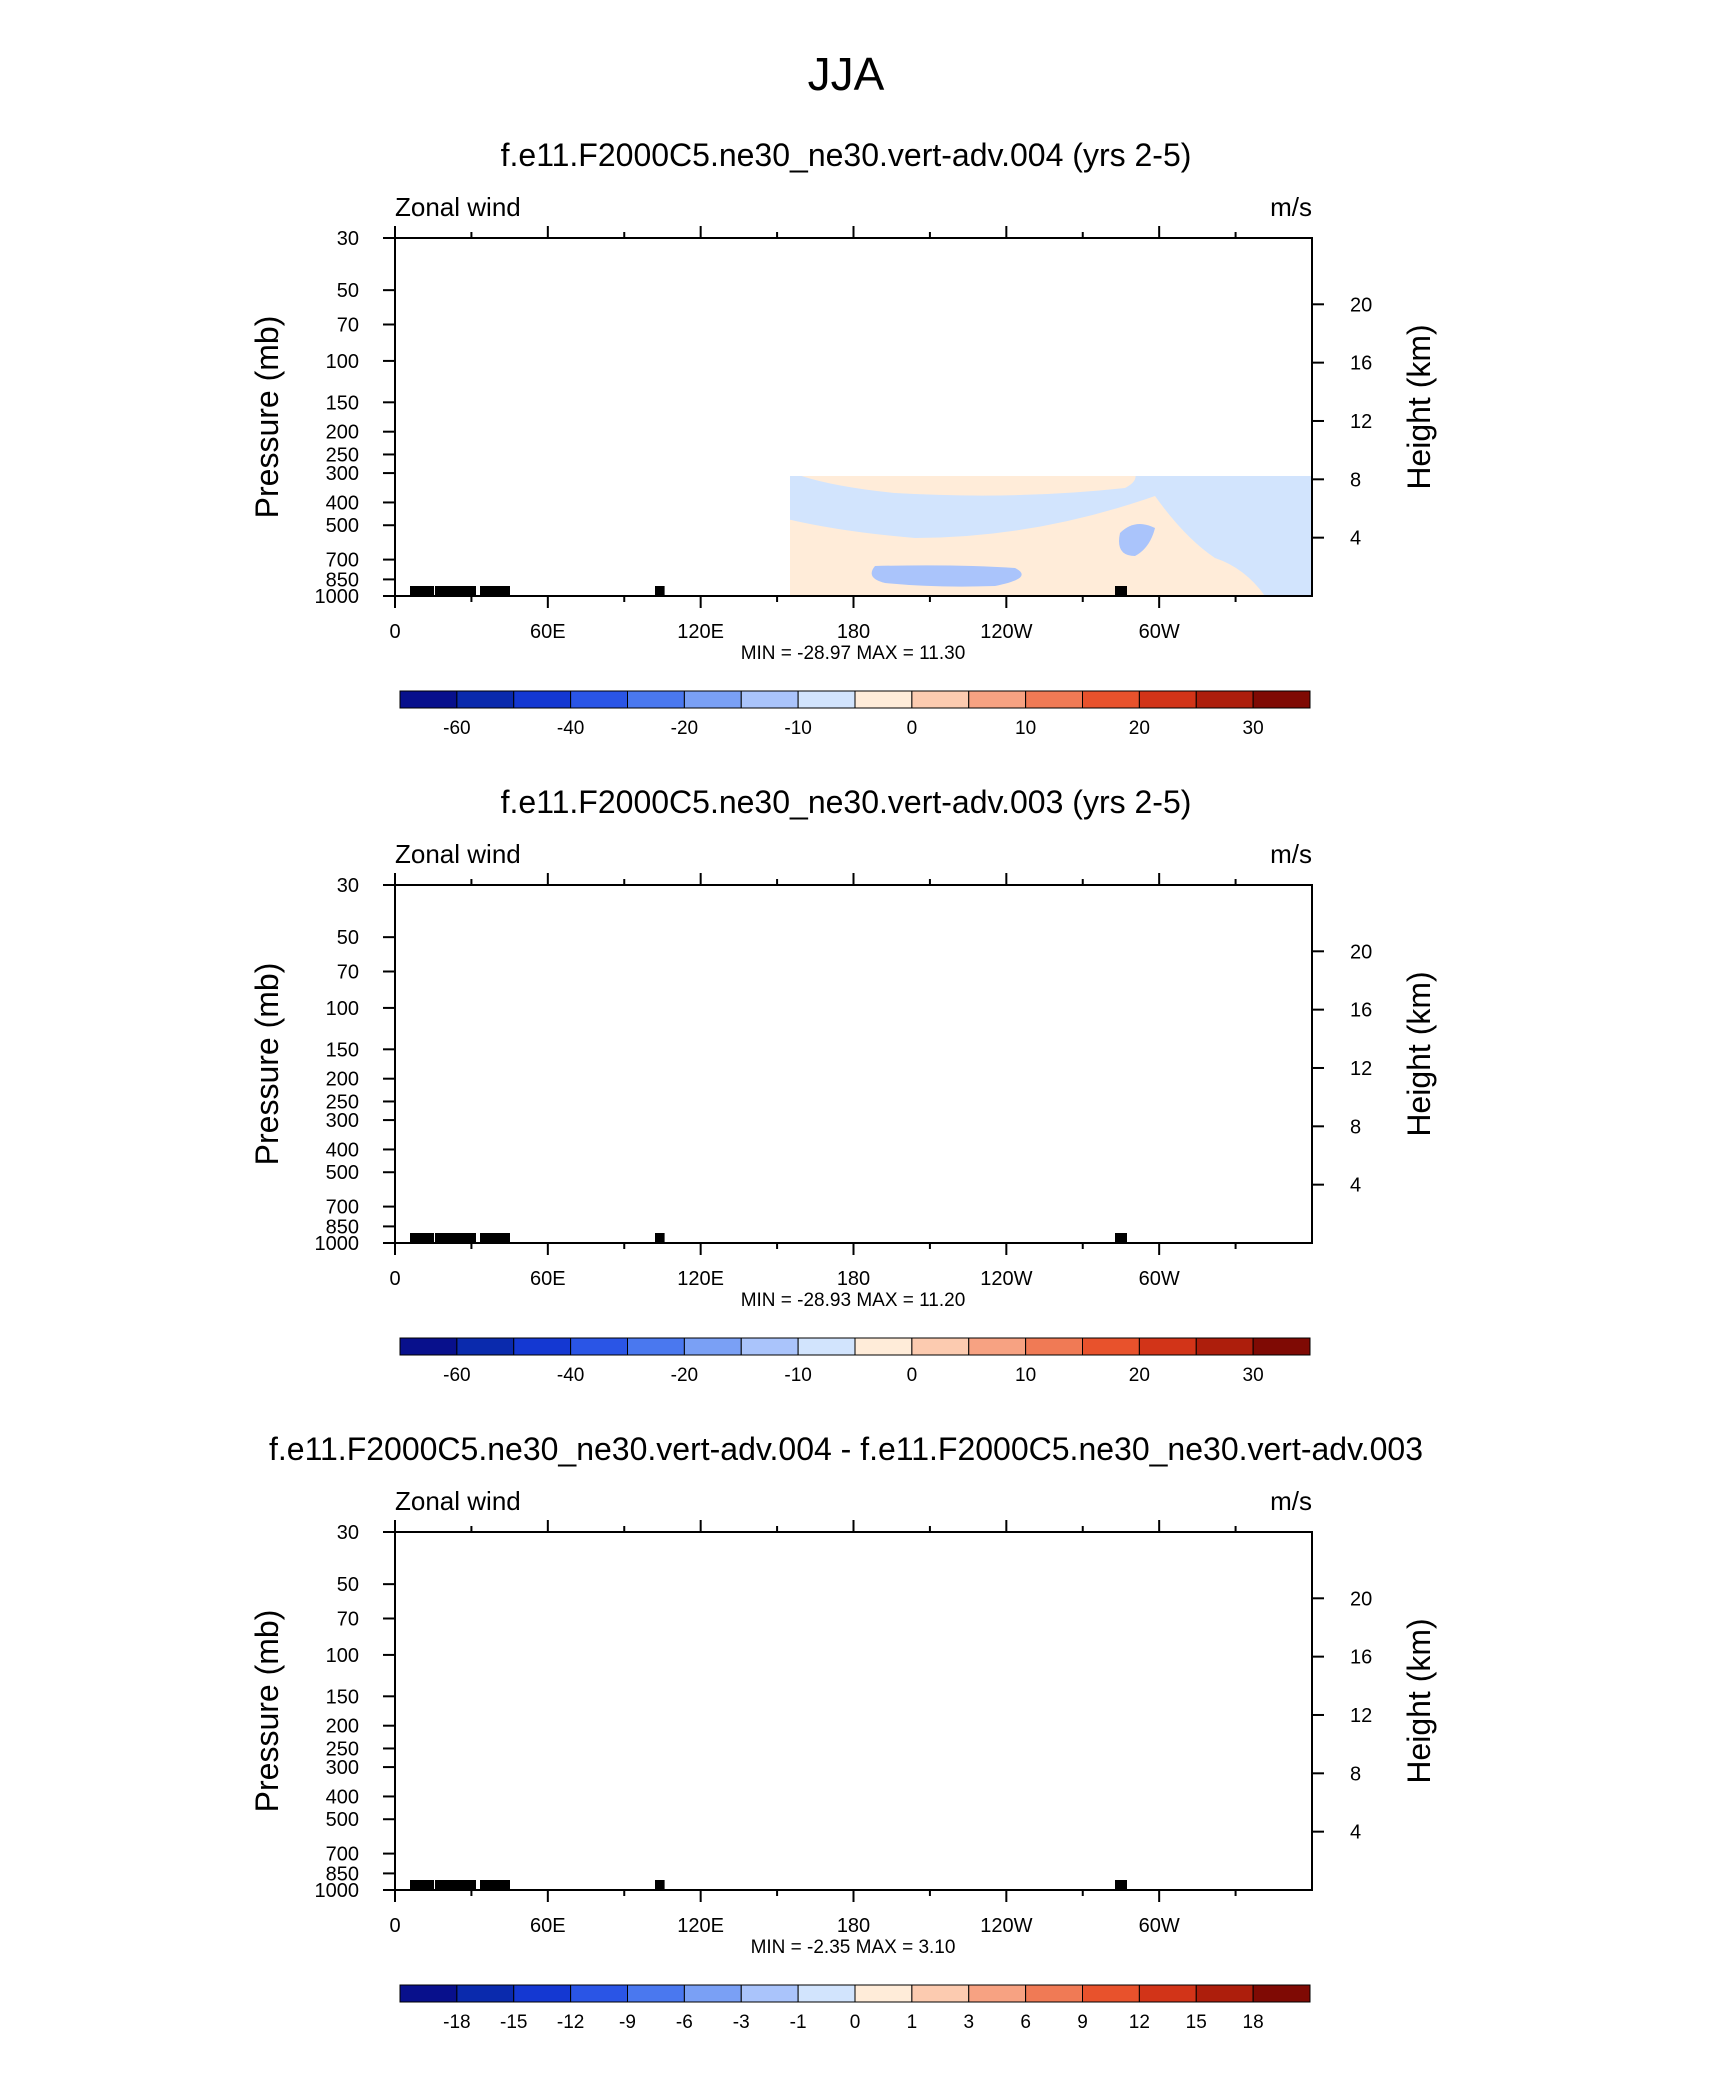  What do you see at coordinates (348, 291) in the screenshot?
I see `y-tick-label: 50` at bounding box center [348, 291].